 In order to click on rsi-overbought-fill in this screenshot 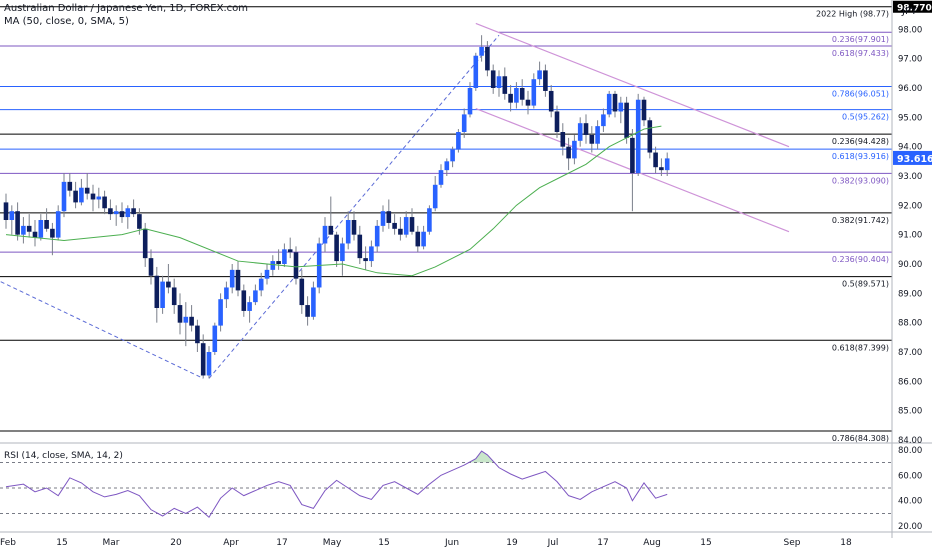, I will do `click(337, 457)`.